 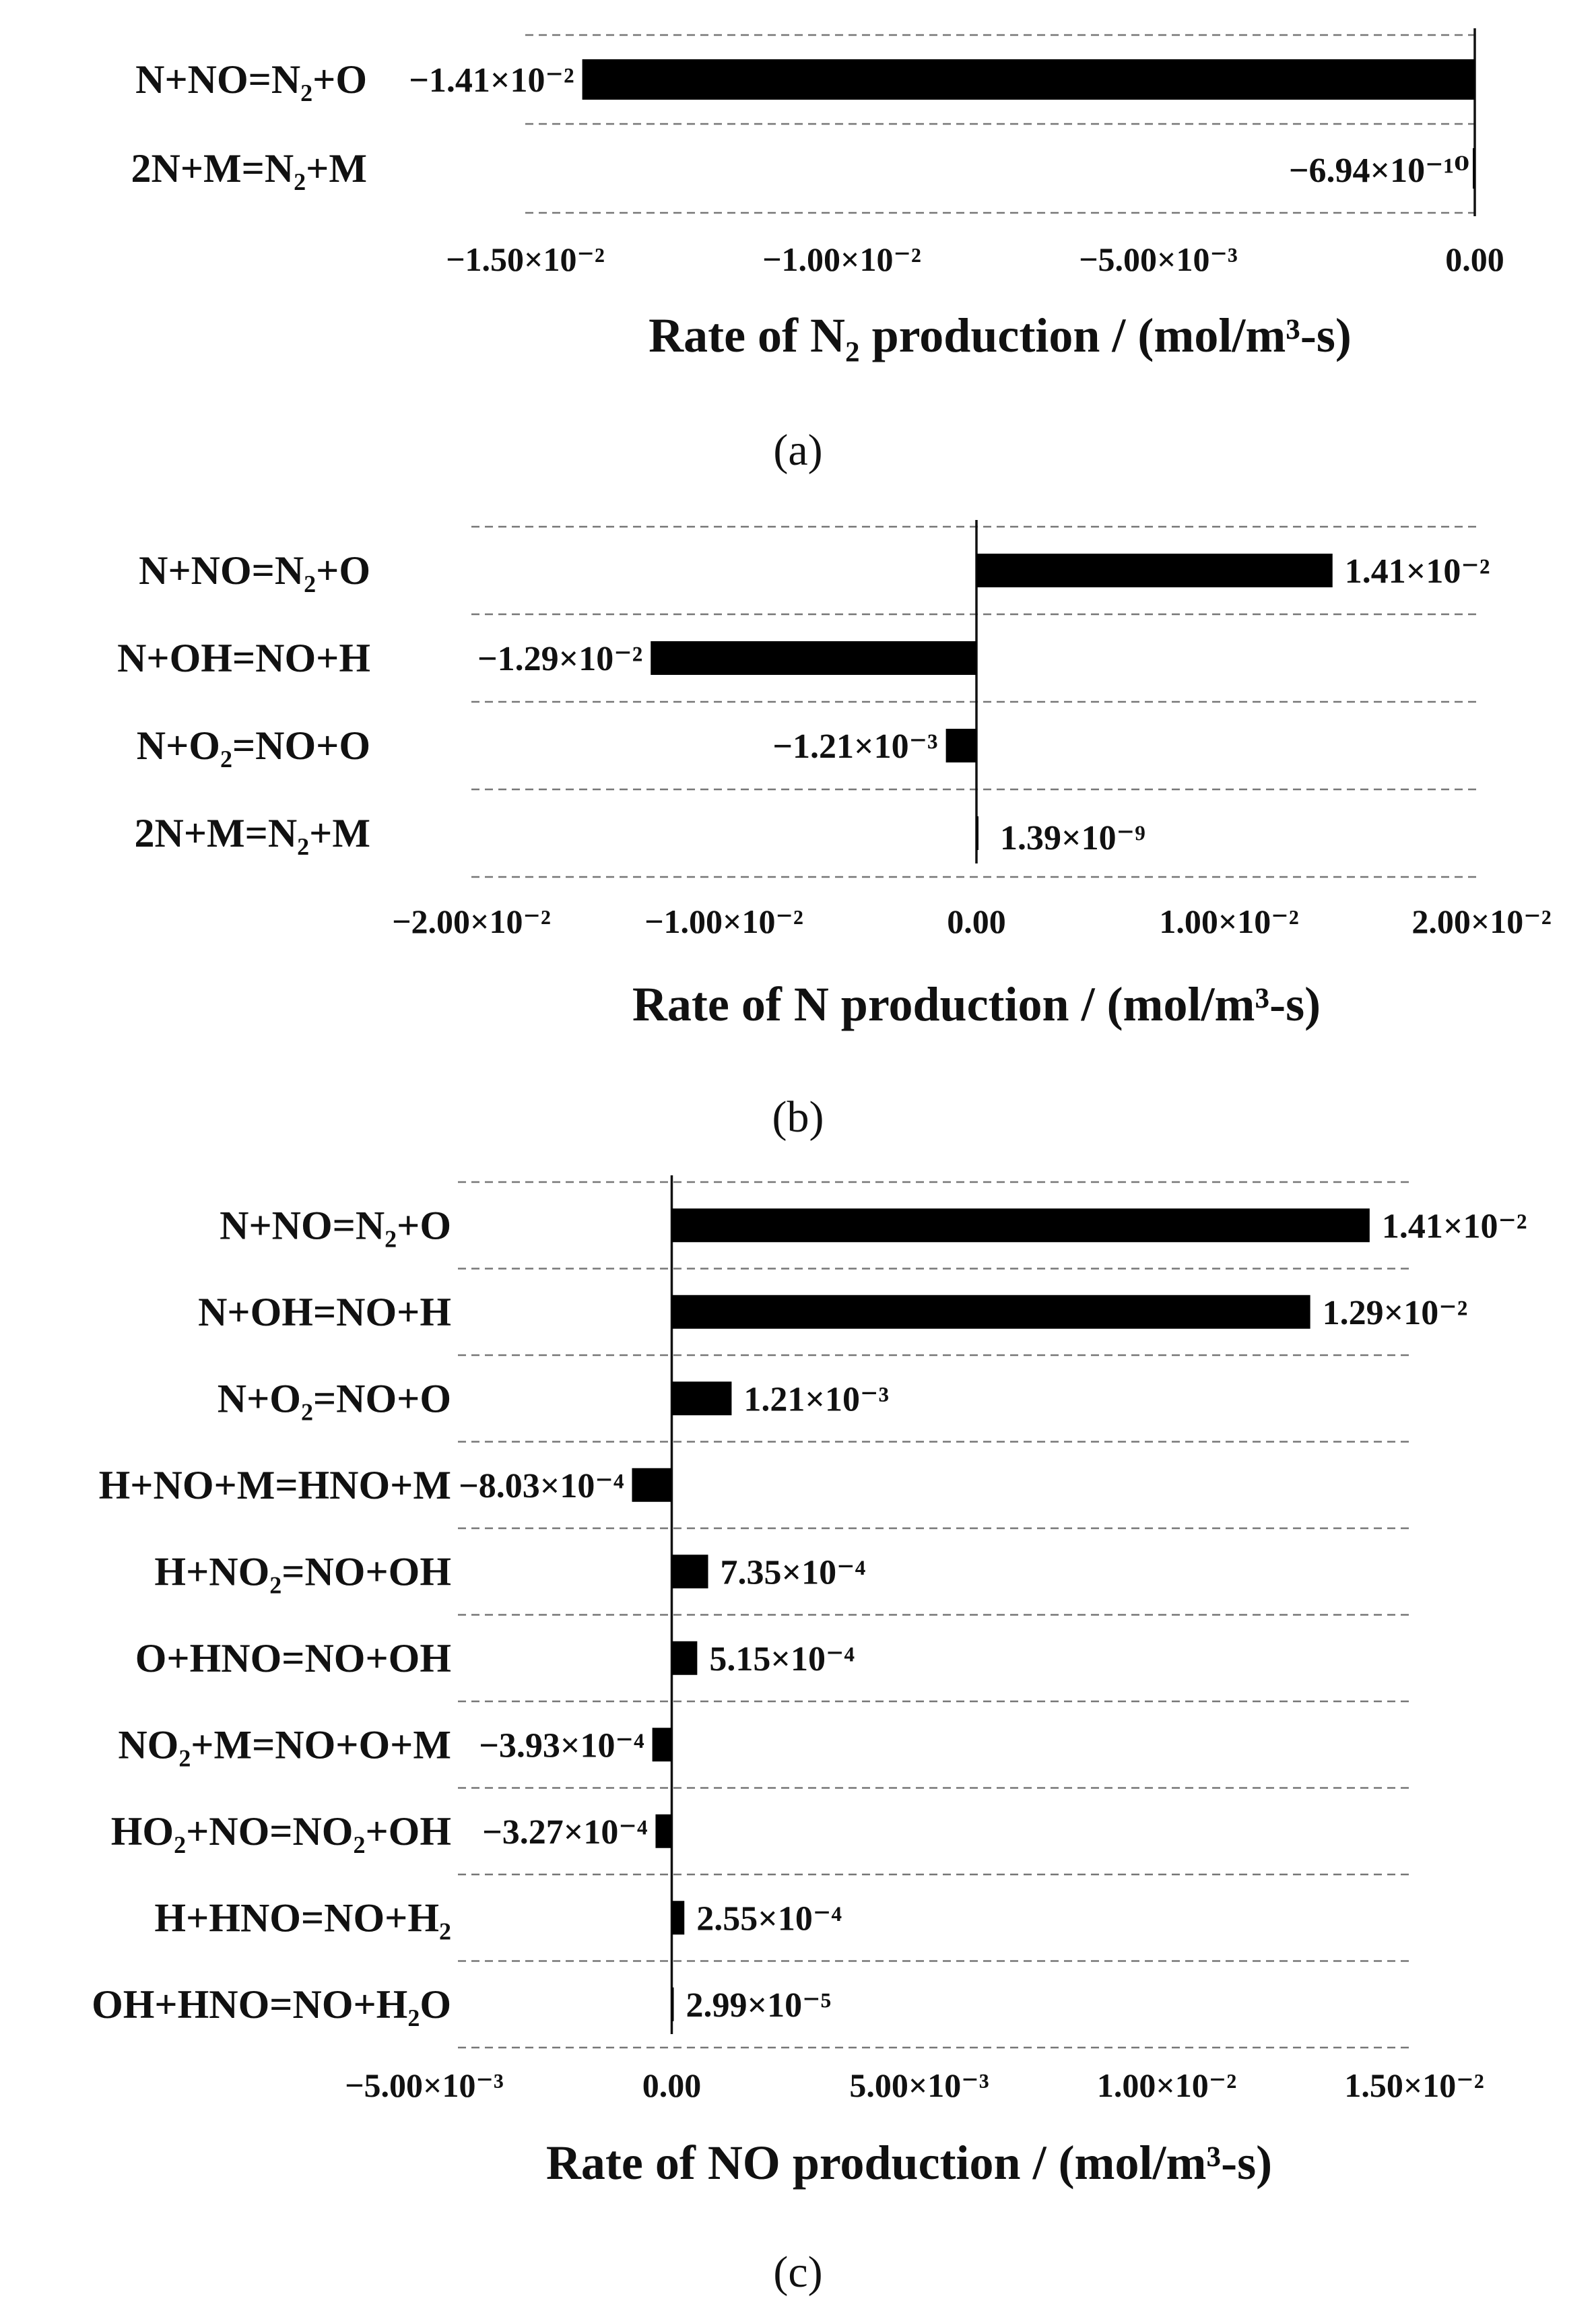 What do you see at coordinates (1072, 838) in the screenshot?
I see `data-label: 1.39×10⁻⁹` at bounding box center [1072, 838].